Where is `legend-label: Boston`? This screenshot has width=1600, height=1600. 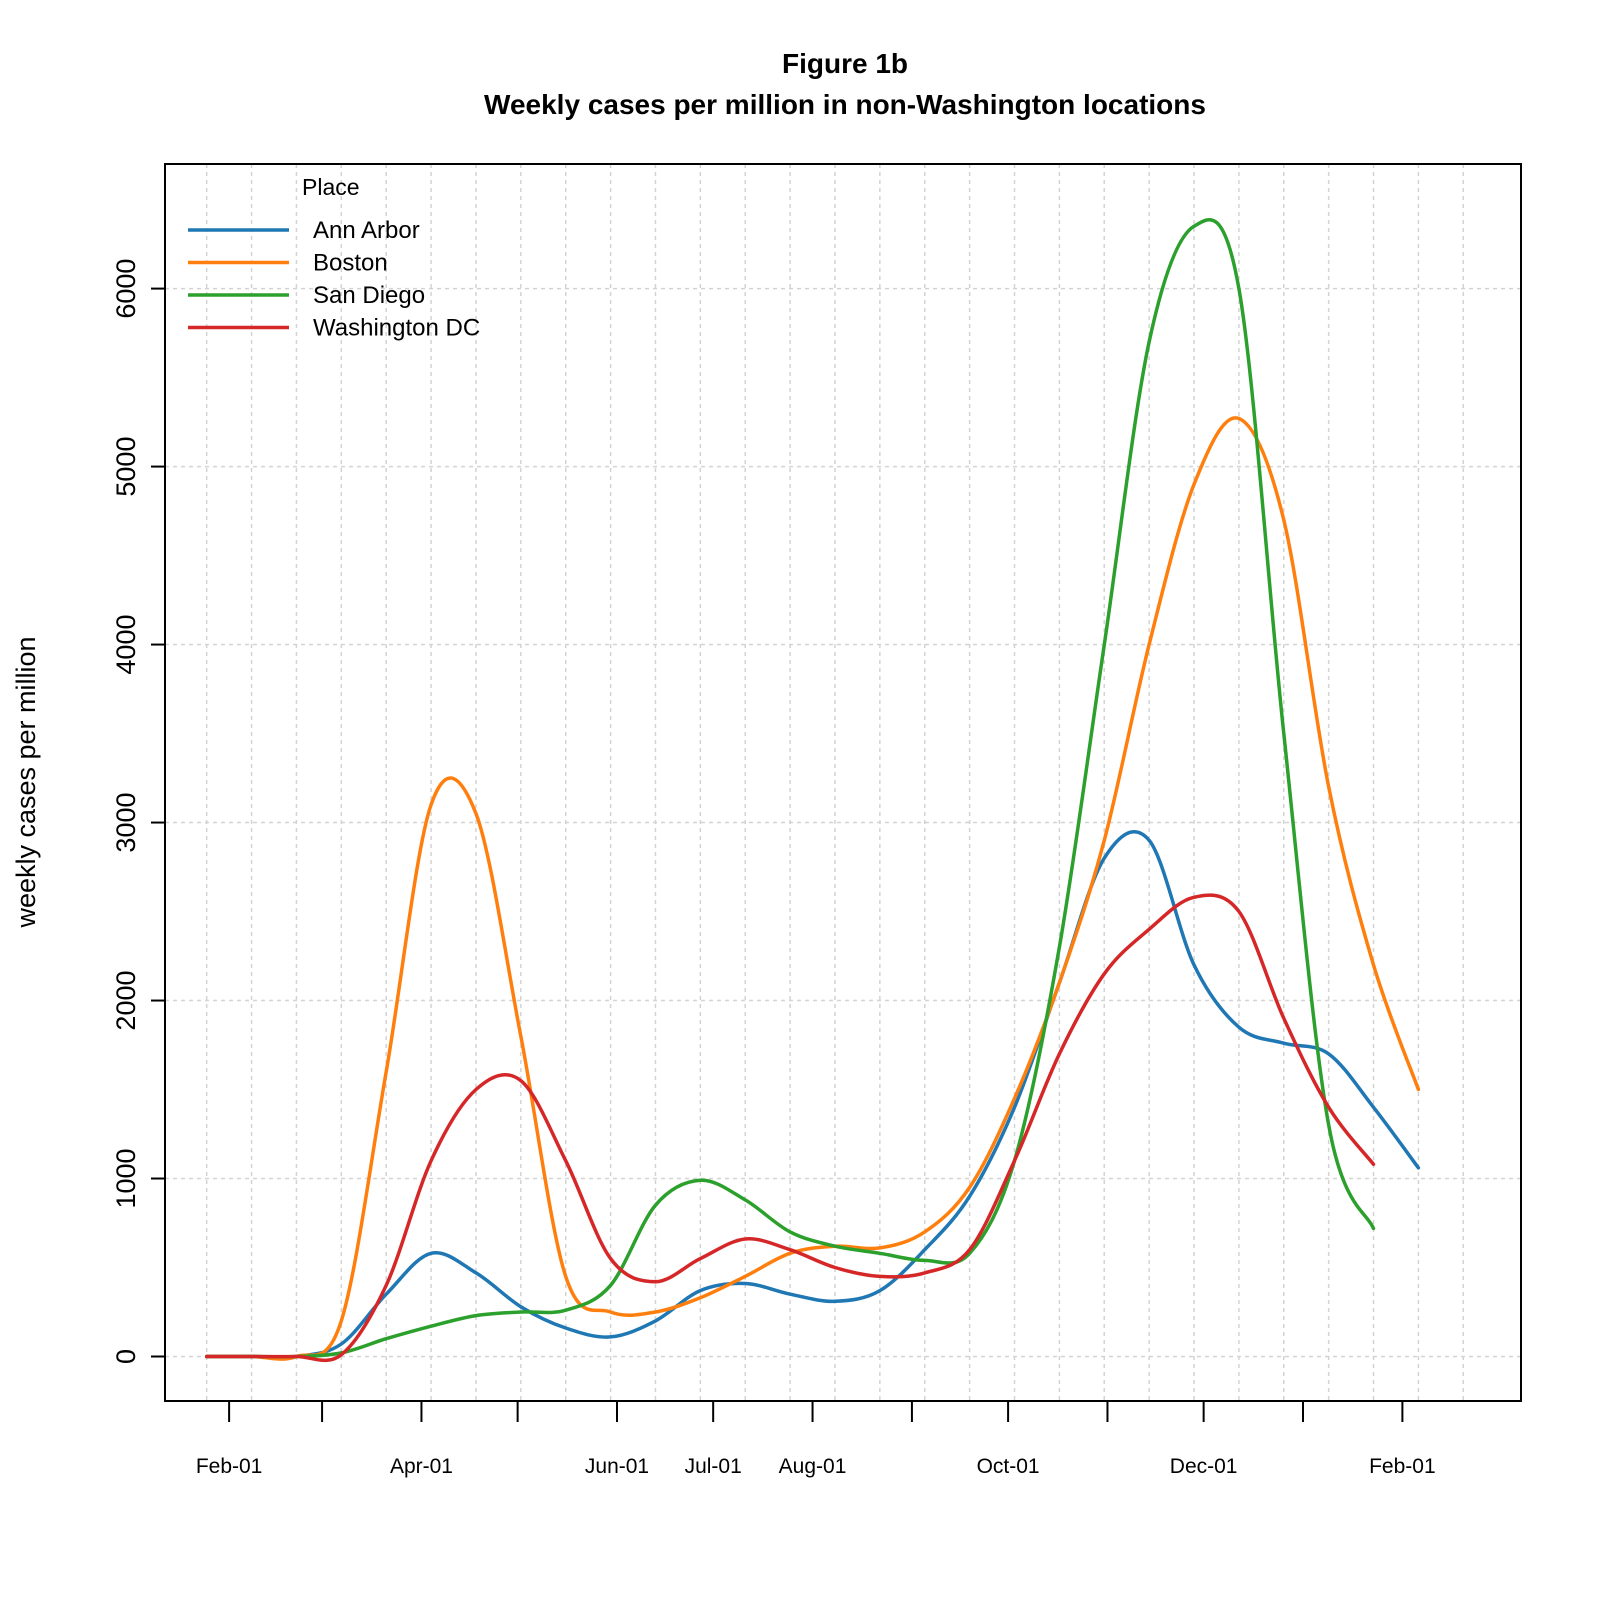
legend-label: Boston is located at coordinates (350, 263).